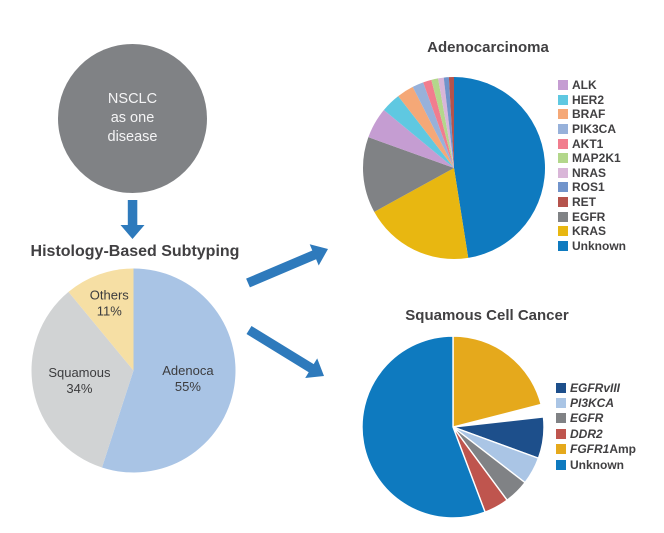  What do you see at coordinates (584, 202) in the screenshot?
I see `adeno-legend-label-ret: RET` at bounding box center [584, 202].